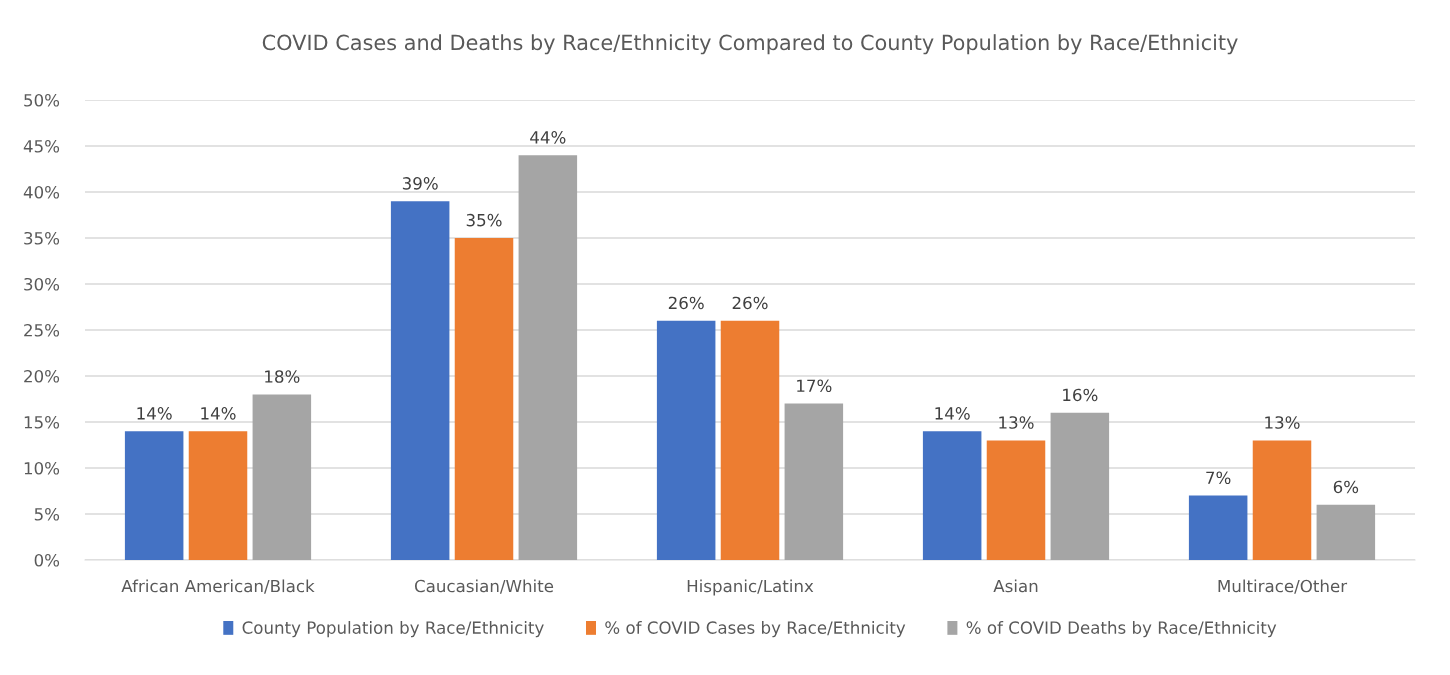  I want to click on legend-label: % of COVID Cases by Race/Ethnicity, so click(755, 629).